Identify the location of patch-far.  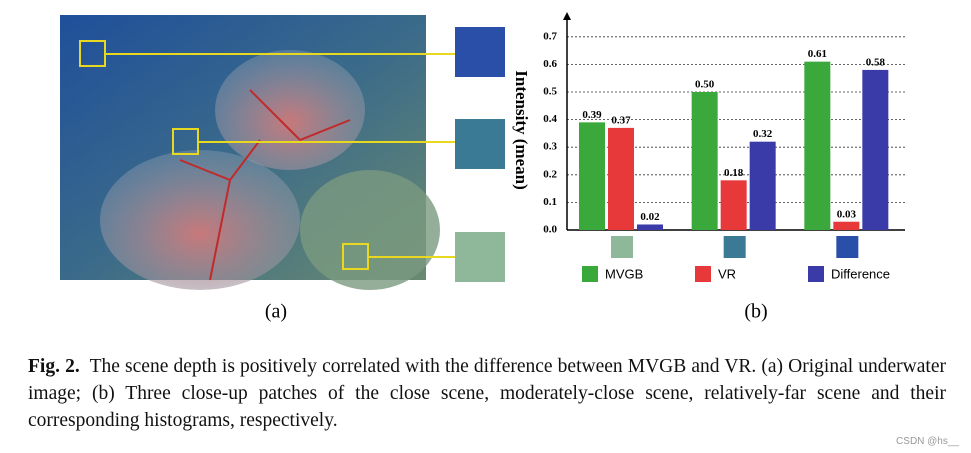
(480, 52).